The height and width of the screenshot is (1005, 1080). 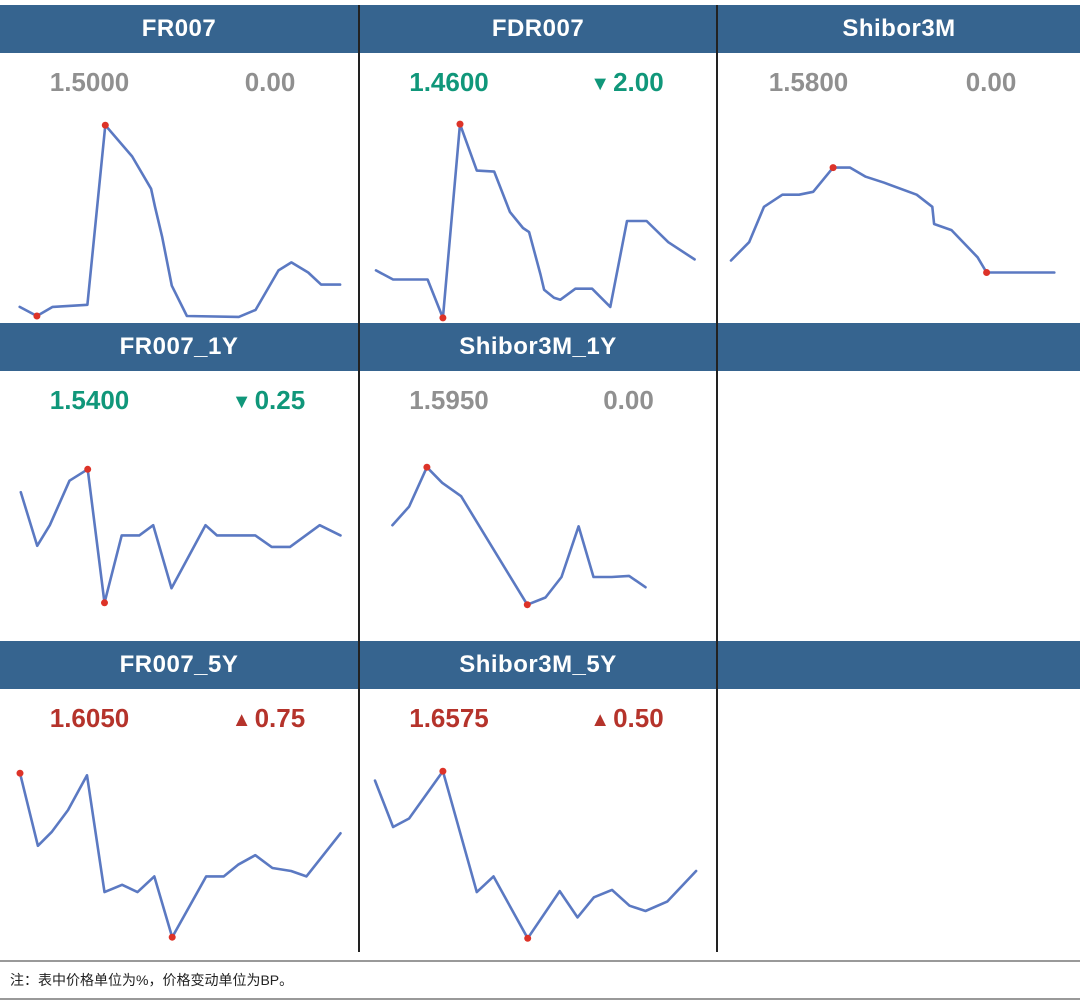 I want to click on sparkline-shibor3m-1y, so click(x=539, y=535).